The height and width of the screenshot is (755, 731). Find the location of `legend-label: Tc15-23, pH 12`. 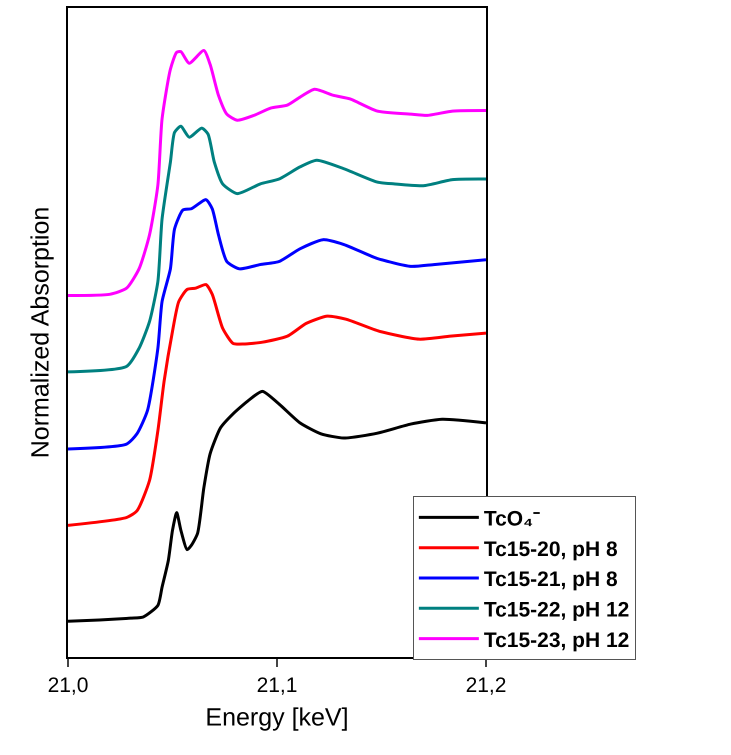

legend-label: Tc15-23, pH 12 is located at coordinates (557, 640).